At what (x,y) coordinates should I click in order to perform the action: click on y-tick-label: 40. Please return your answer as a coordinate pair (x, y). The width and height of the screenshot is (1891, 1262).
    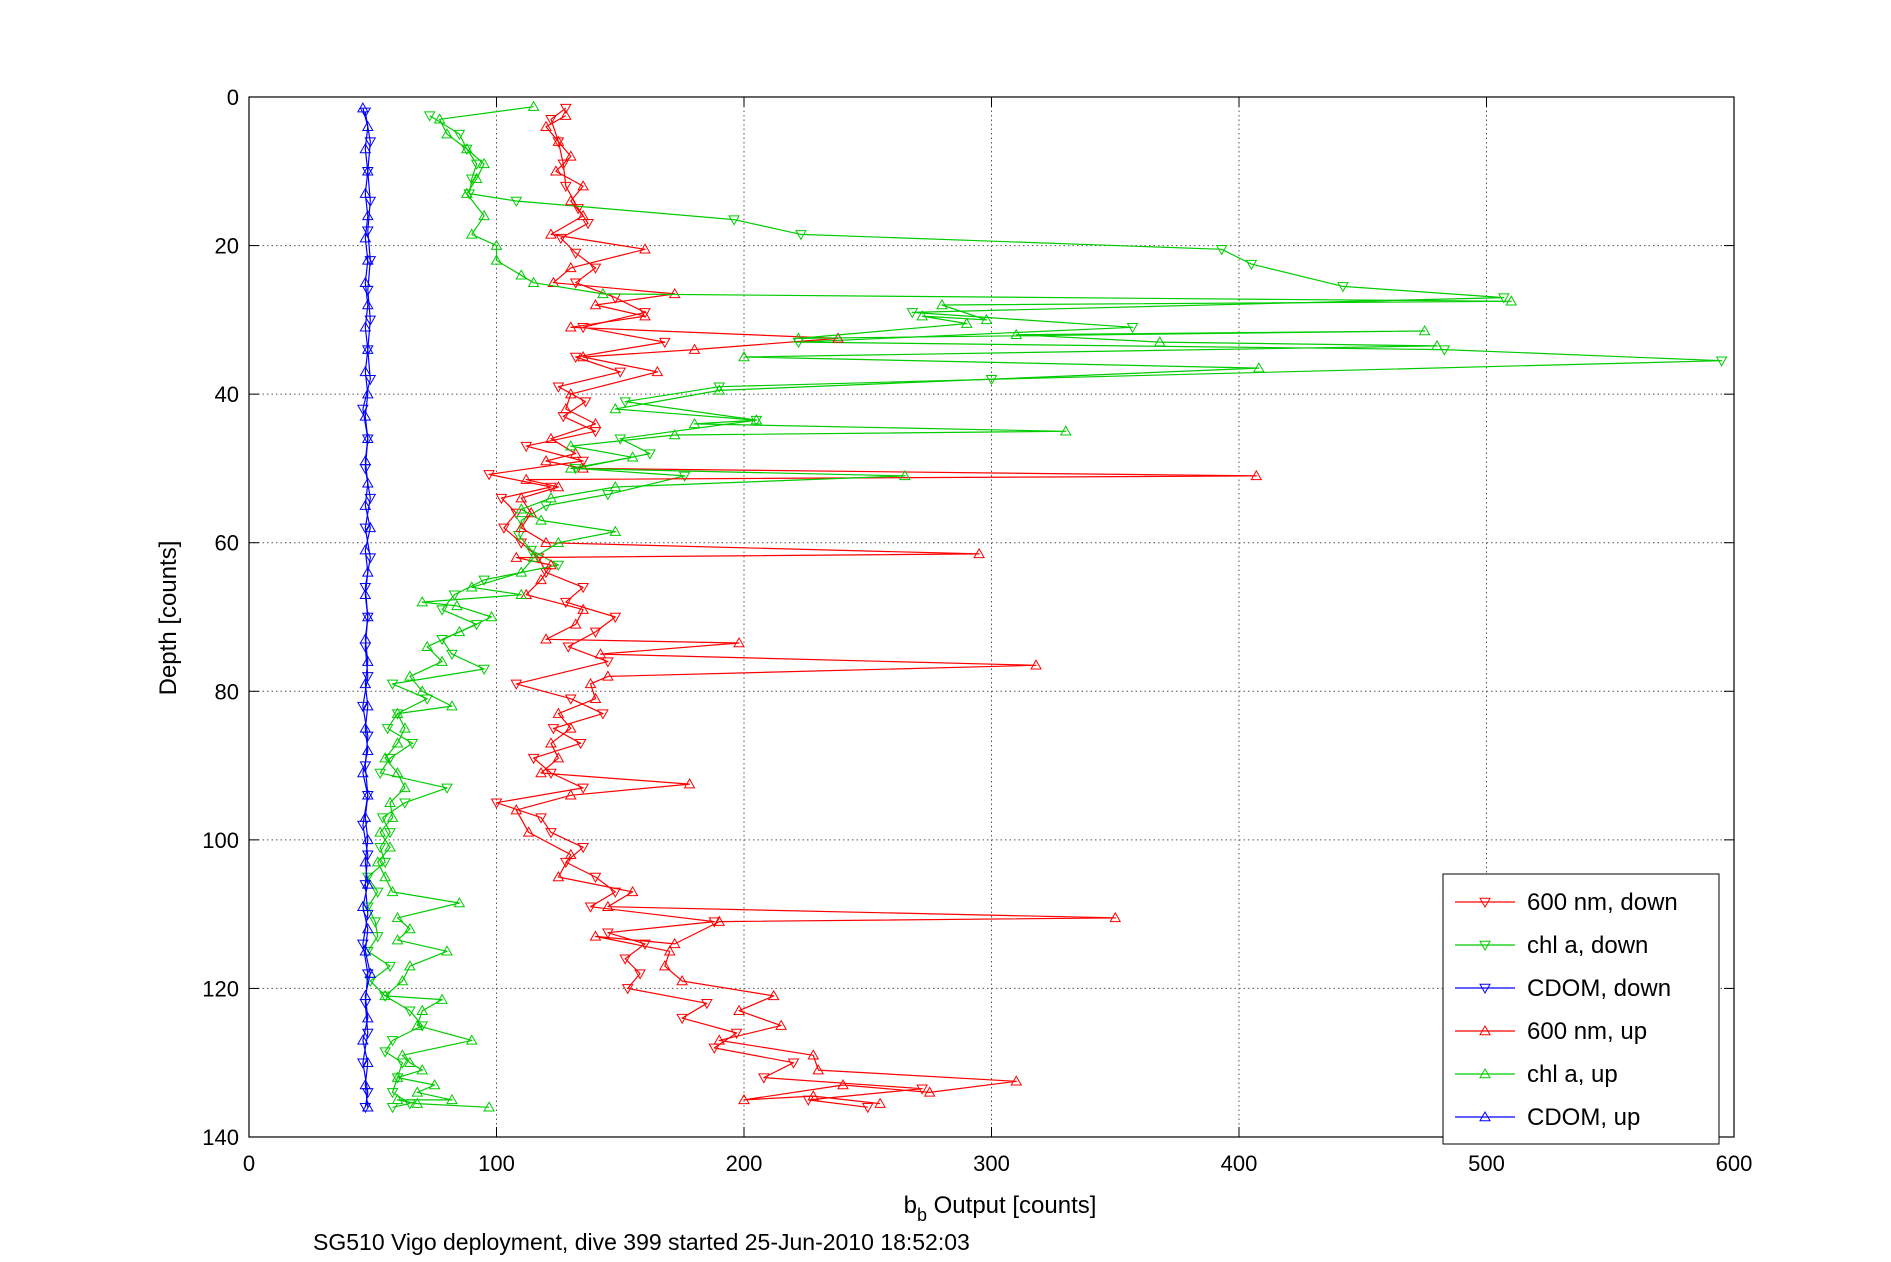
    Looking at the image, I should click on (227, 394).